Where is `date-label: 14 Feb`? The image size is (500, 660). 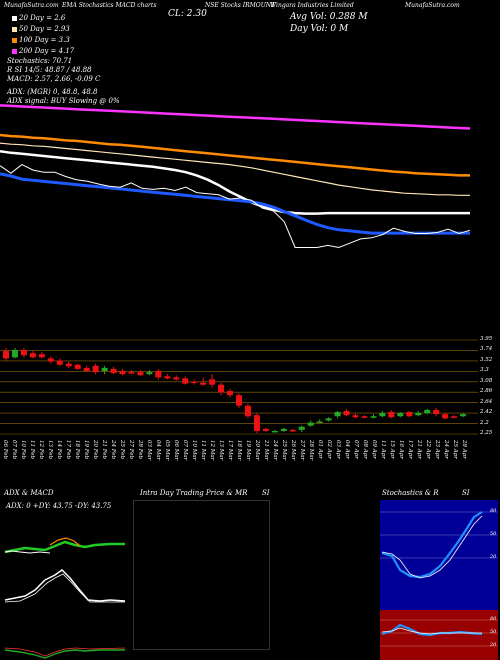 date-label: 14 Feb is located at coordinates (59, 450).